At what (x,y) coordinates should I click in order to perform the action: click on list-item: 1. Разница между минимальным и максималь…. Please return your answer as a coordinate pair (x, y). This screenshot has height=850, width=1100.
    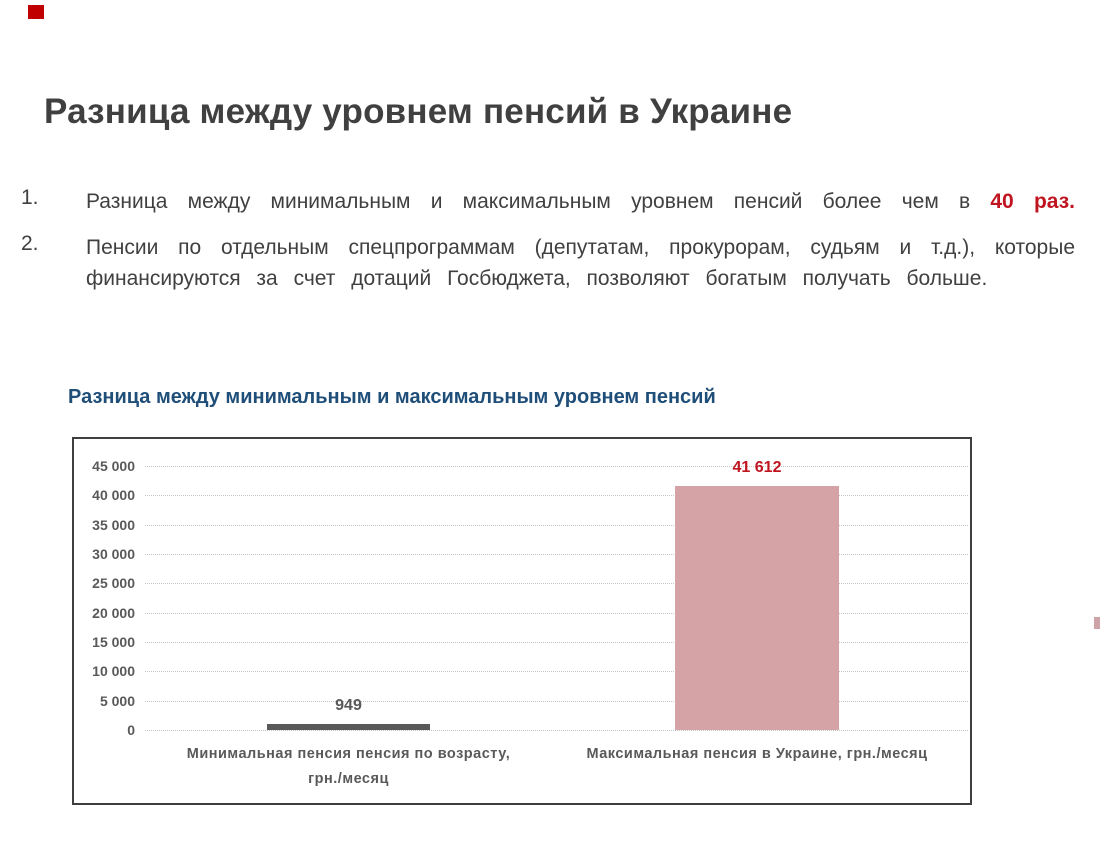
    Looking at the image, I should click on (548, 201).